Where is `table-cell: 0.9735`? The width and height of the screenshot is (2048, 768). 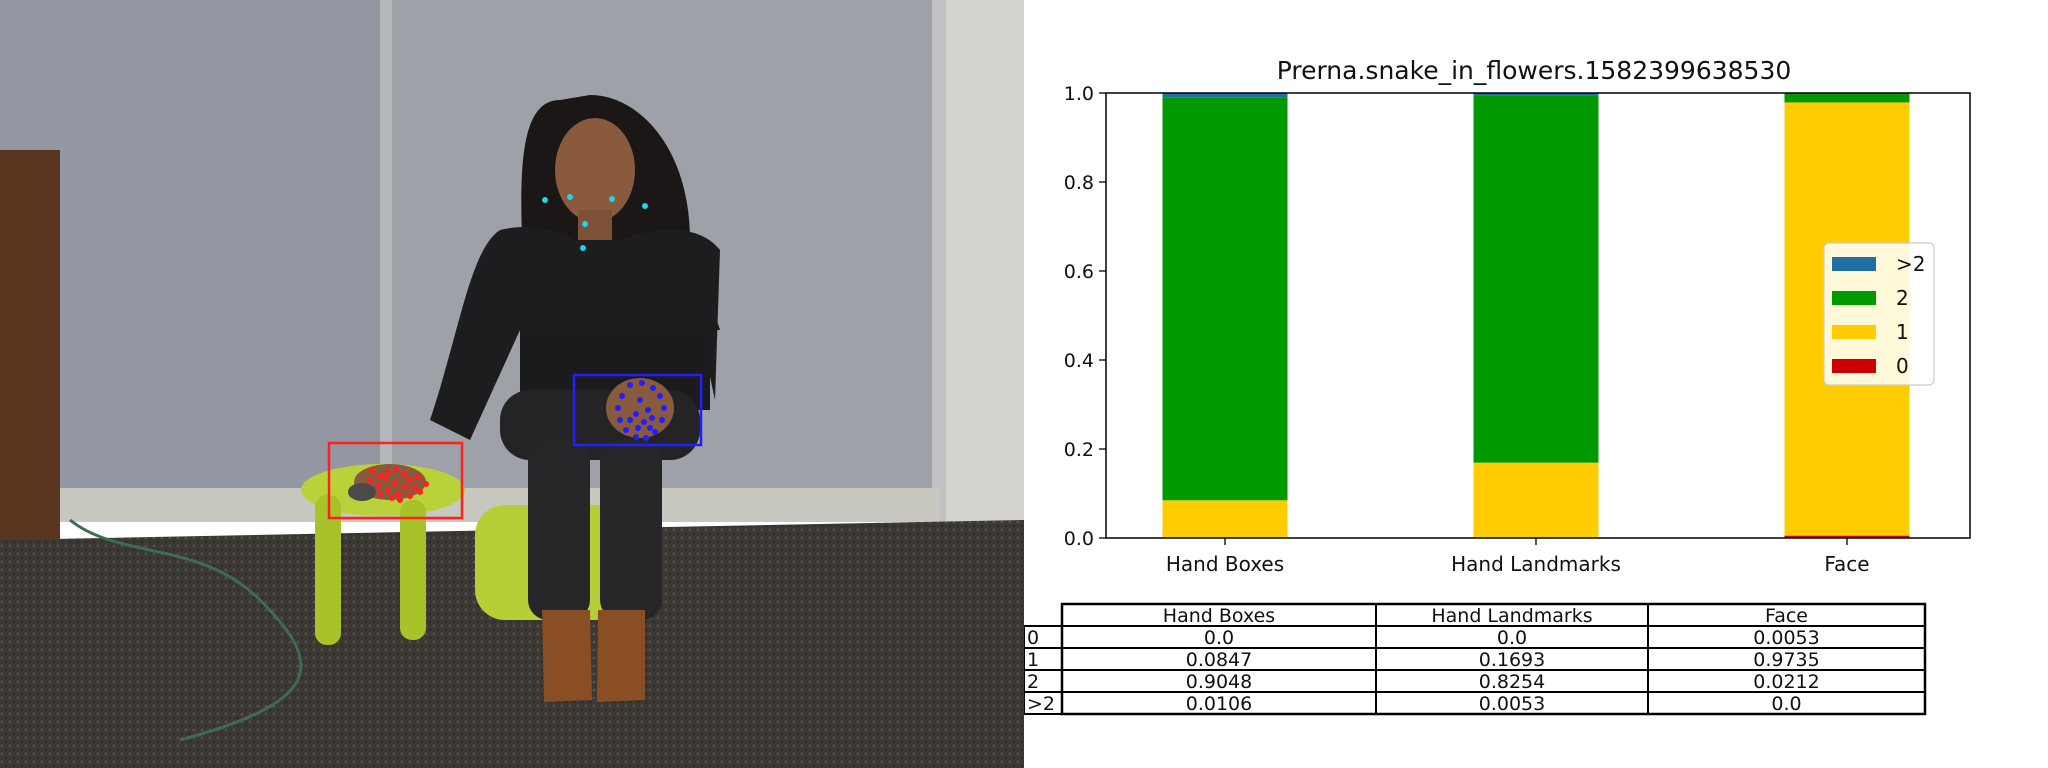
table-cell: 0.9735 is located at coordinates (1786, 660).